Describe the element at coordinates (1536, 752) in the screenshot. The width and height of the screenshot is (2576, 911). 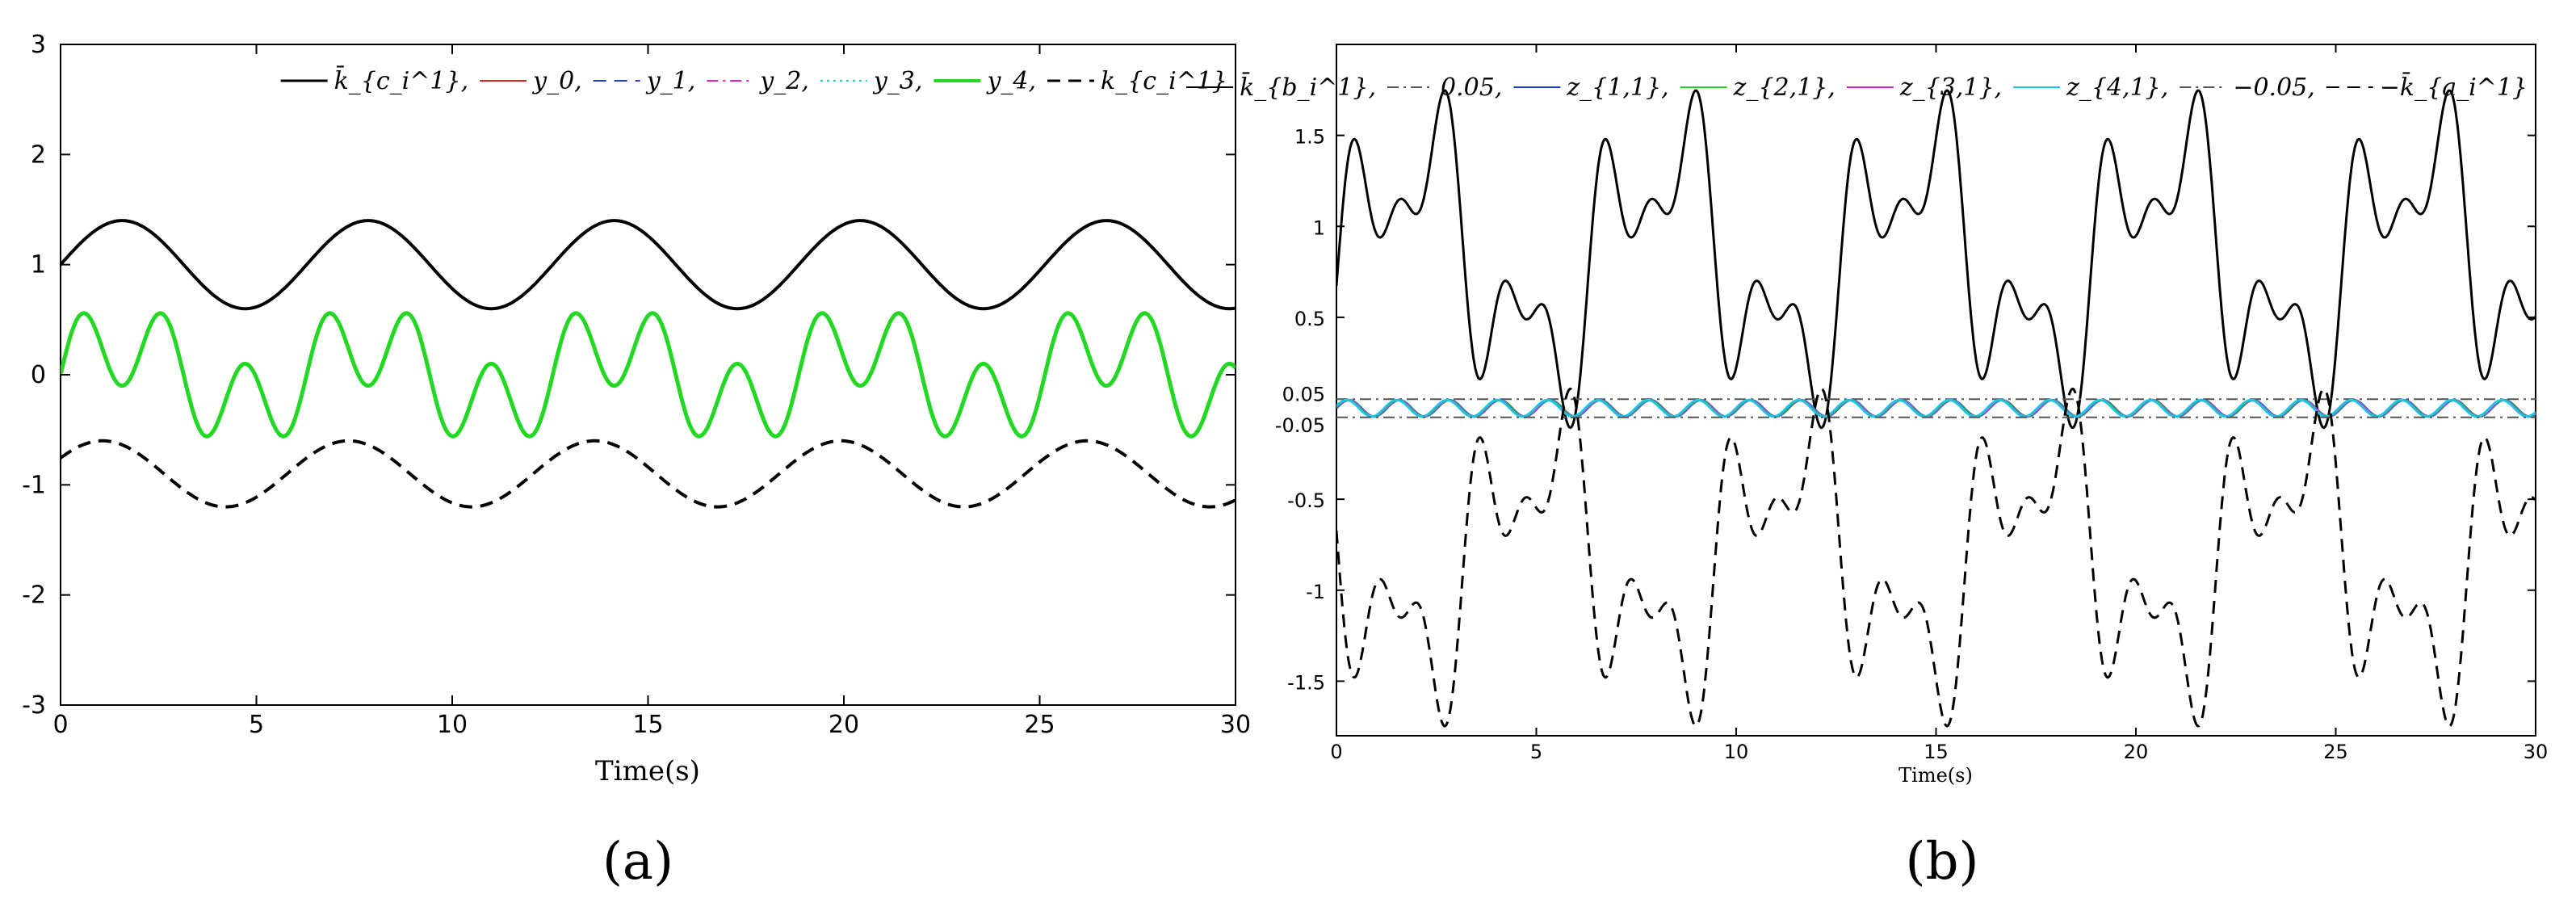
I see `x-tick-label-b-1: 5` at that location.